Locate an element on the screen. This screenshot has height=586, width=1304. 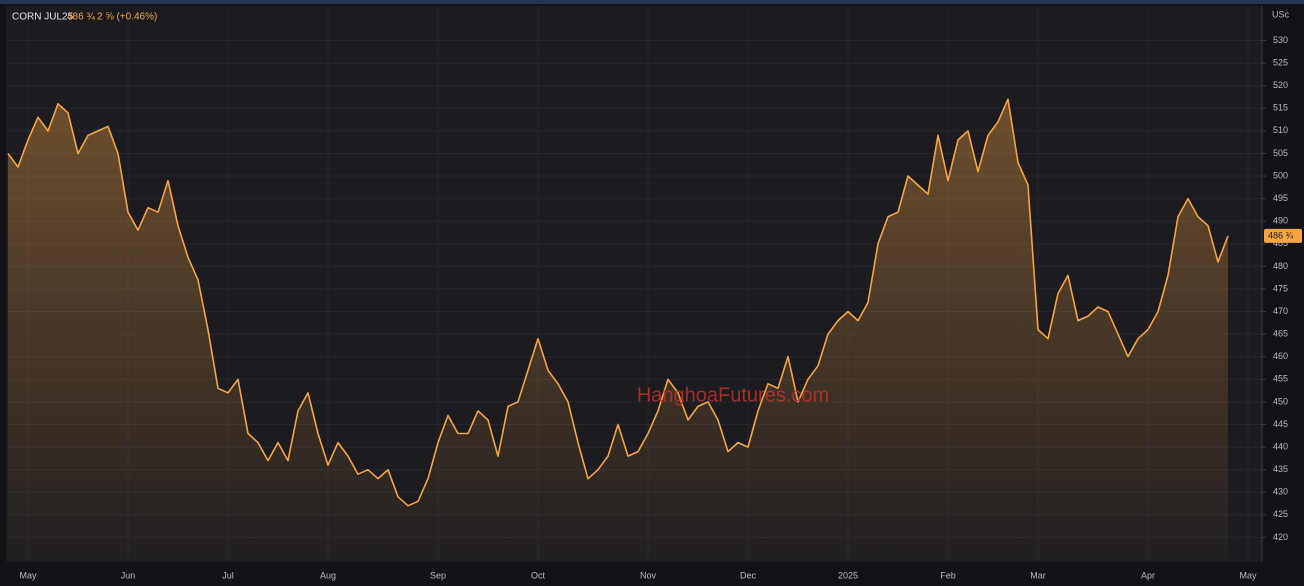
price-change: 2 ⅝ (+0.46%) is located at coordinates (127, 17).